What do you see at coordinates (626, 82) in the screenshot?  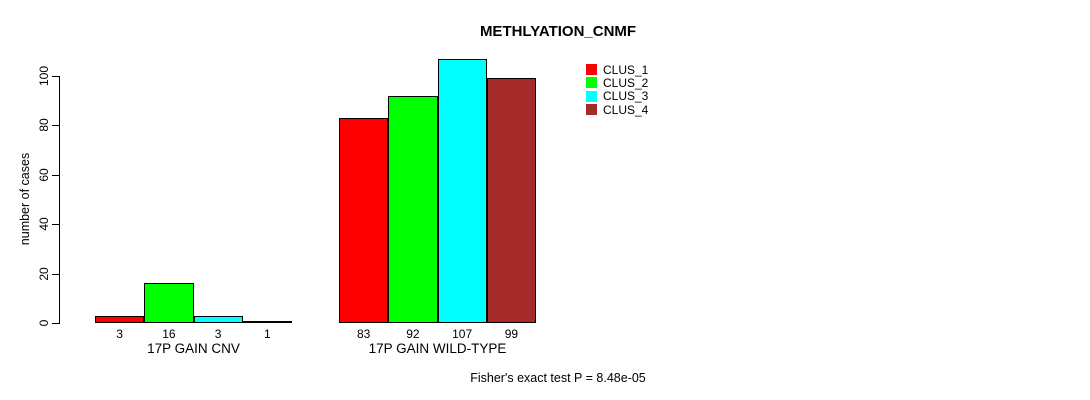 I see `legend-label: CLUS_2` at bounding box center [626, 82].